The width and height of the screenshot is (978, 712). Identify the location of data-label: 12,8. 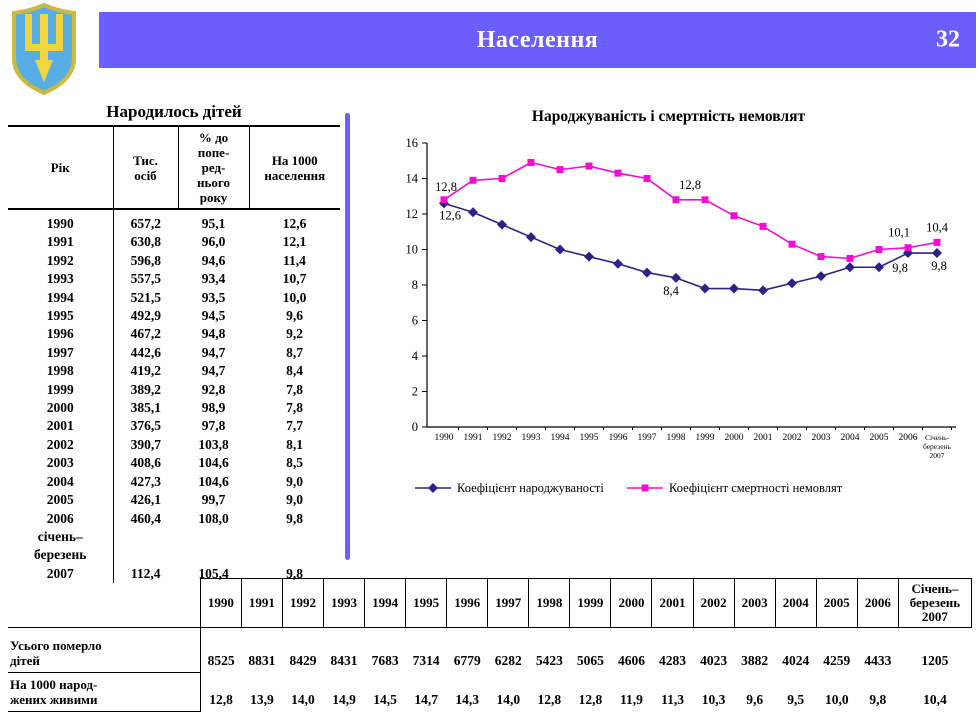
(446, 187).